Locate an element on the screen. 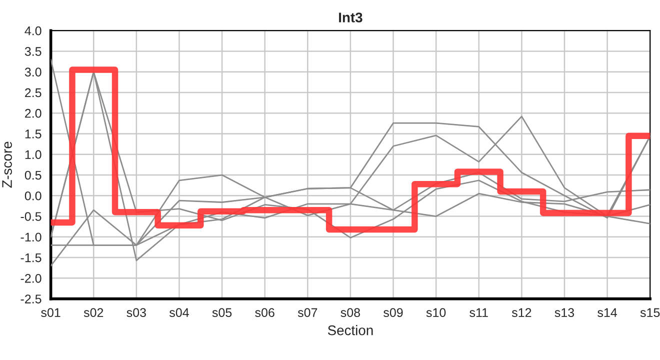 Image resolution: width=660 pixels, height=360 pixels. y-tick-label: 1.5 is located at coordinates (33, 134).